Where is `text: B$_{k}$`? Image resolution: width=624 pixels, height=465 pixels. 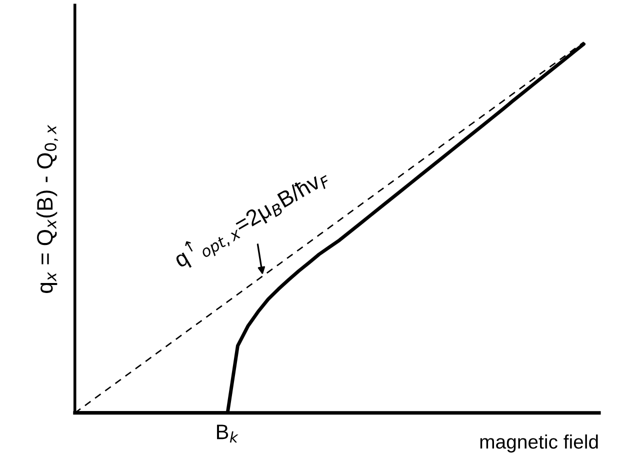
text: B$_{k}$ is located at coordinates (227, 433).